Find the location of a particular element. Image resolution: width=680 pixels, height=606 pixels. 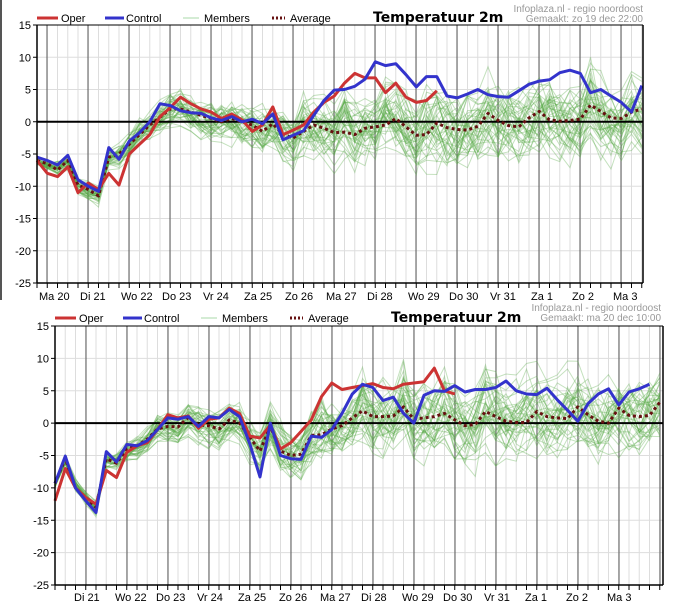

created-label-1: Gemaakt: zo 19 dec 22:00 is located at coordinates (585, 19).